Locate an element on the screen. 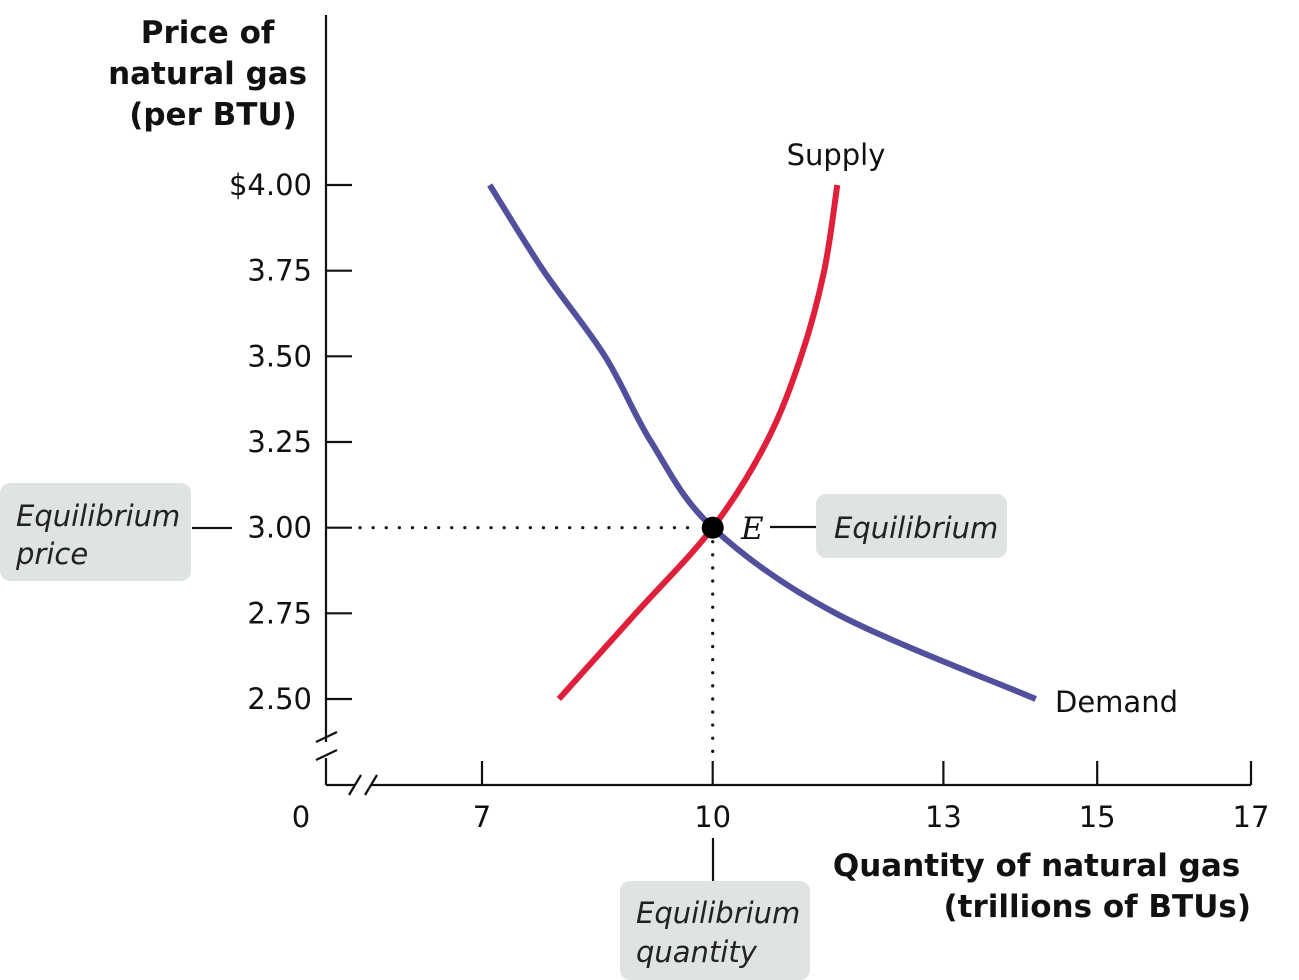  point-callout-box is located at coordinates (911, 526).